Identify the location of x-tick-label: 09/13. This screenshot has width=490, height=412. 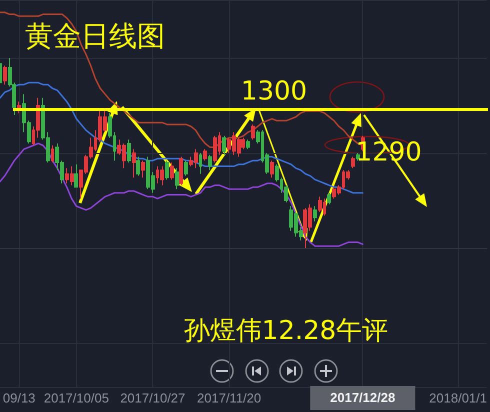
(19, 398).